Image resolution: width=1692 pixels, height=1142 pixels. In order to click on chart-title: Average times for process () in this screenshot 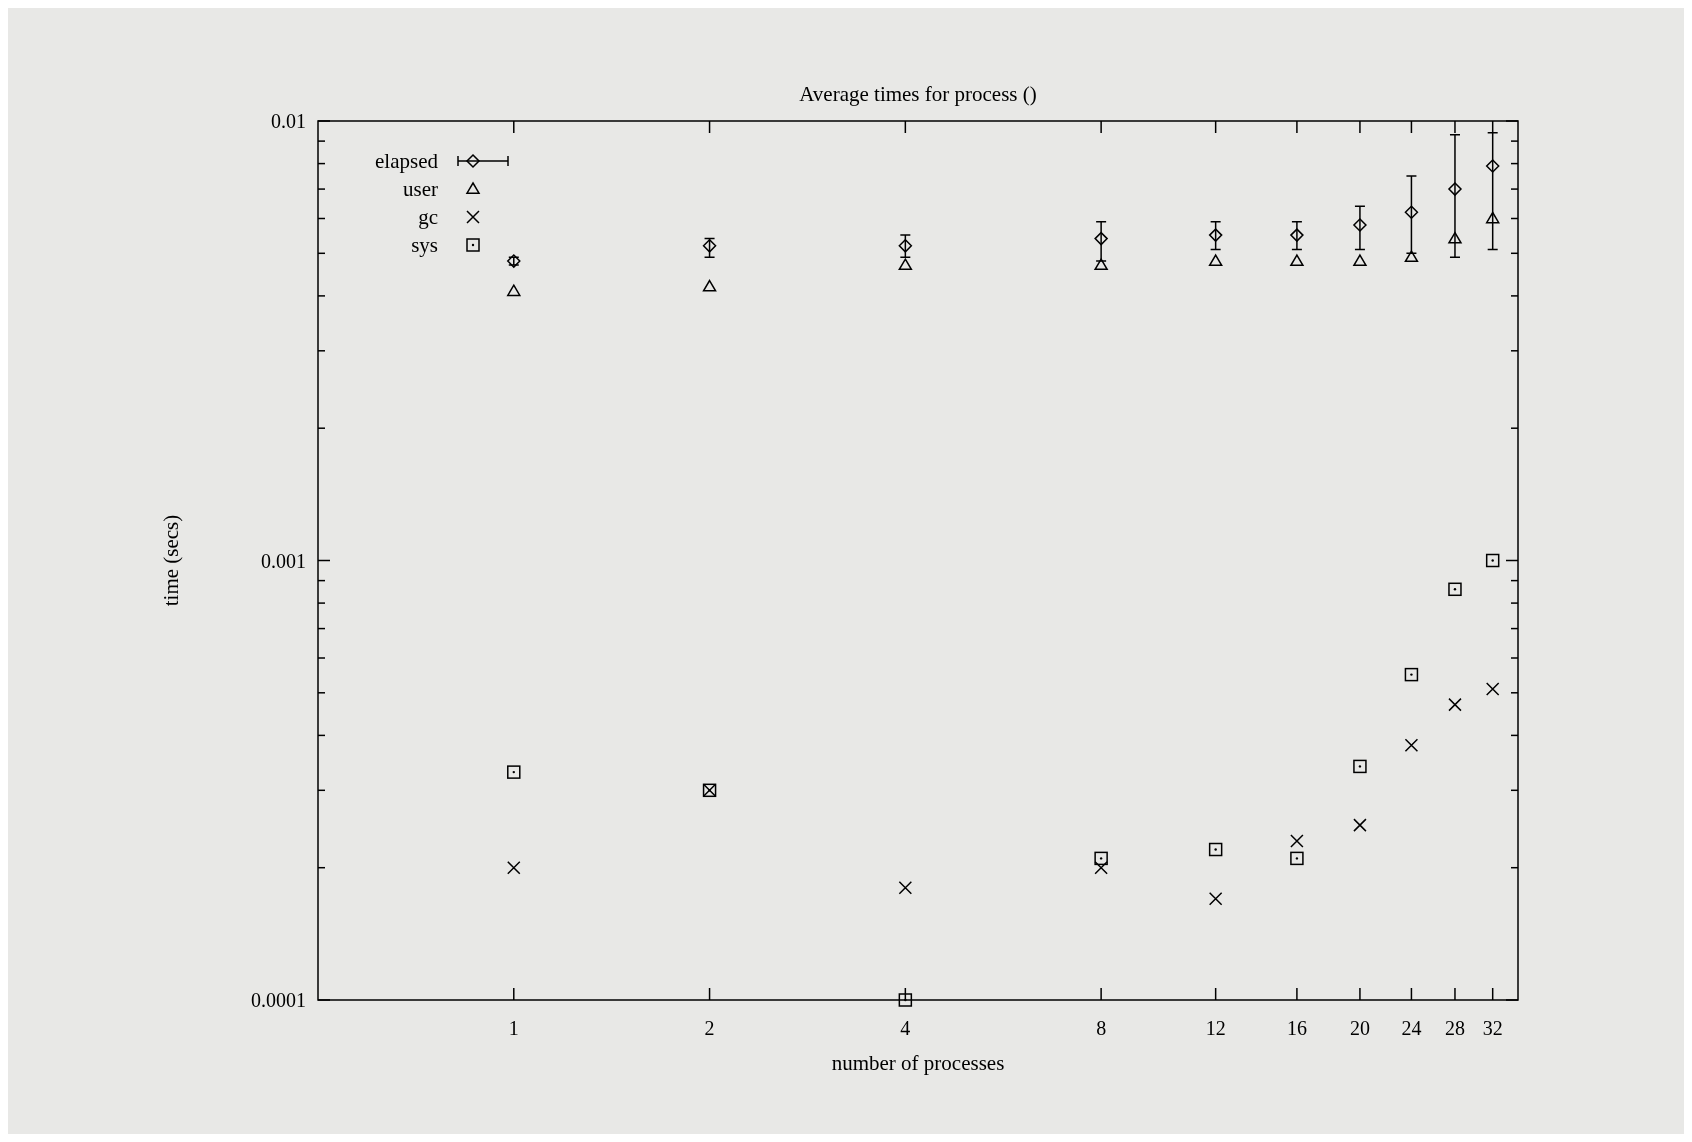, I will do `click(918, 94)`.